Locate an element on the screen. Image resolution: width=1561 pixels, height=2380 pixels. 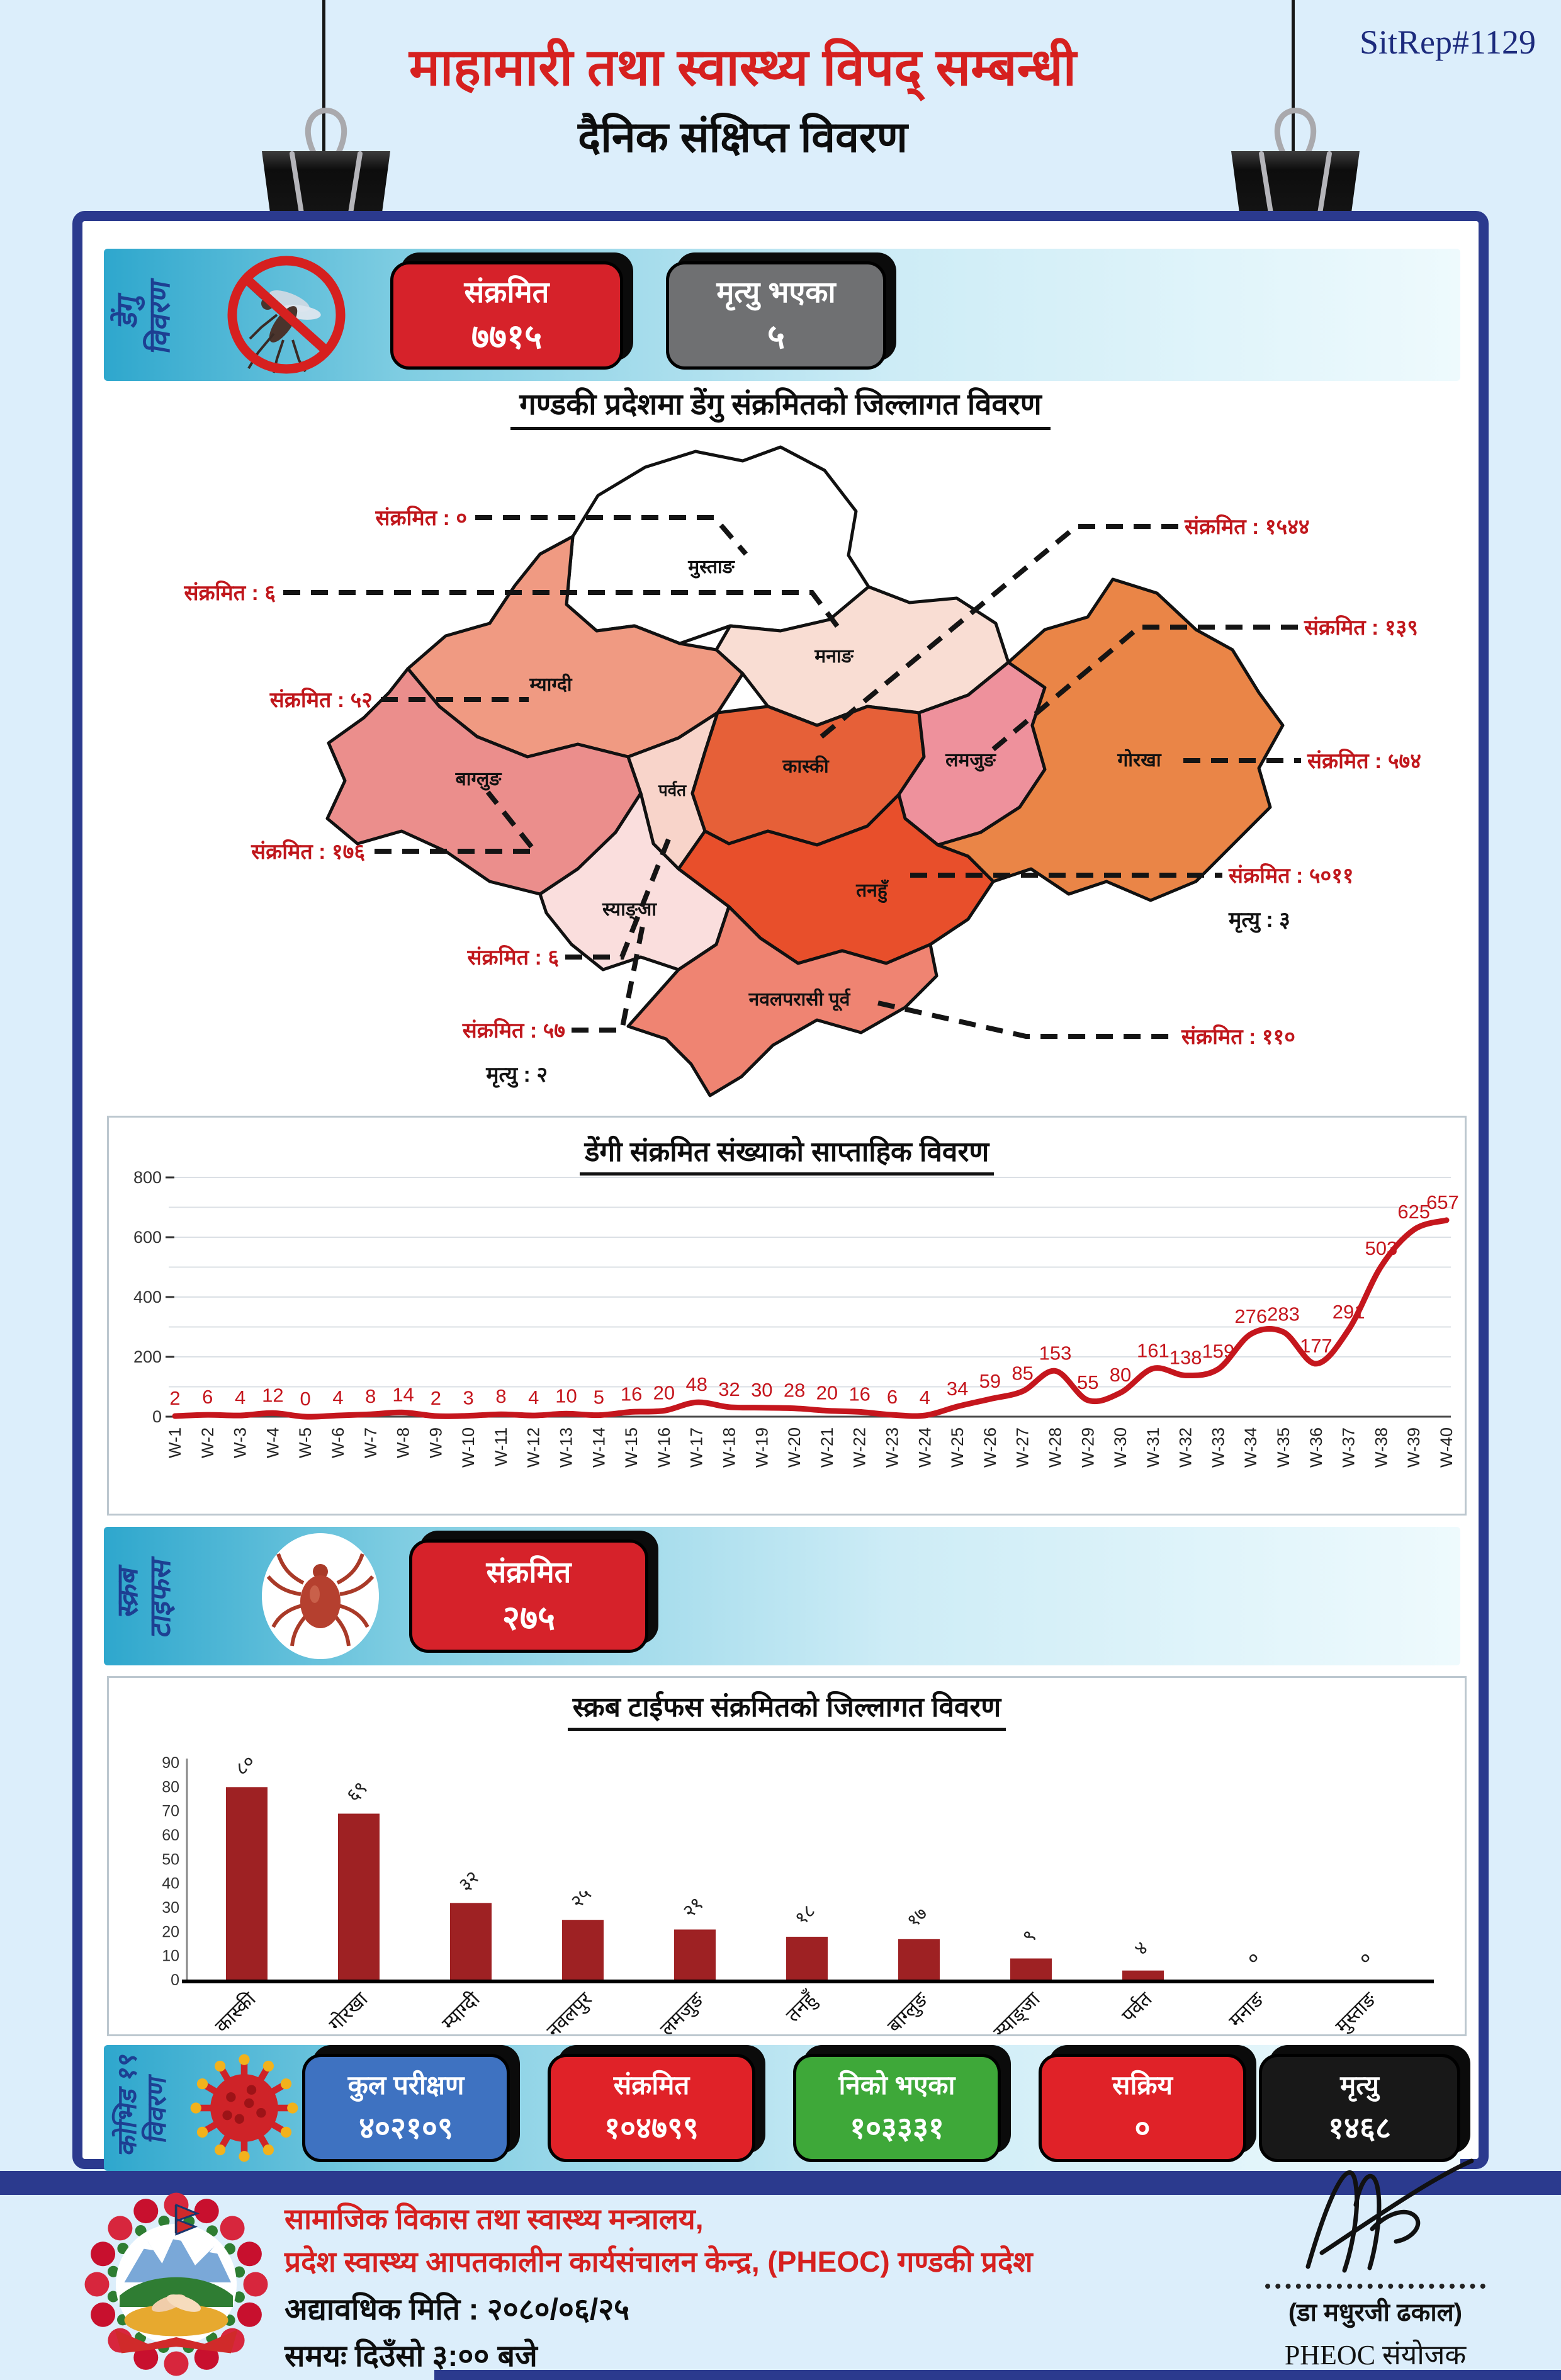
svg-text: 16 is located at coordinates (859, 1394).